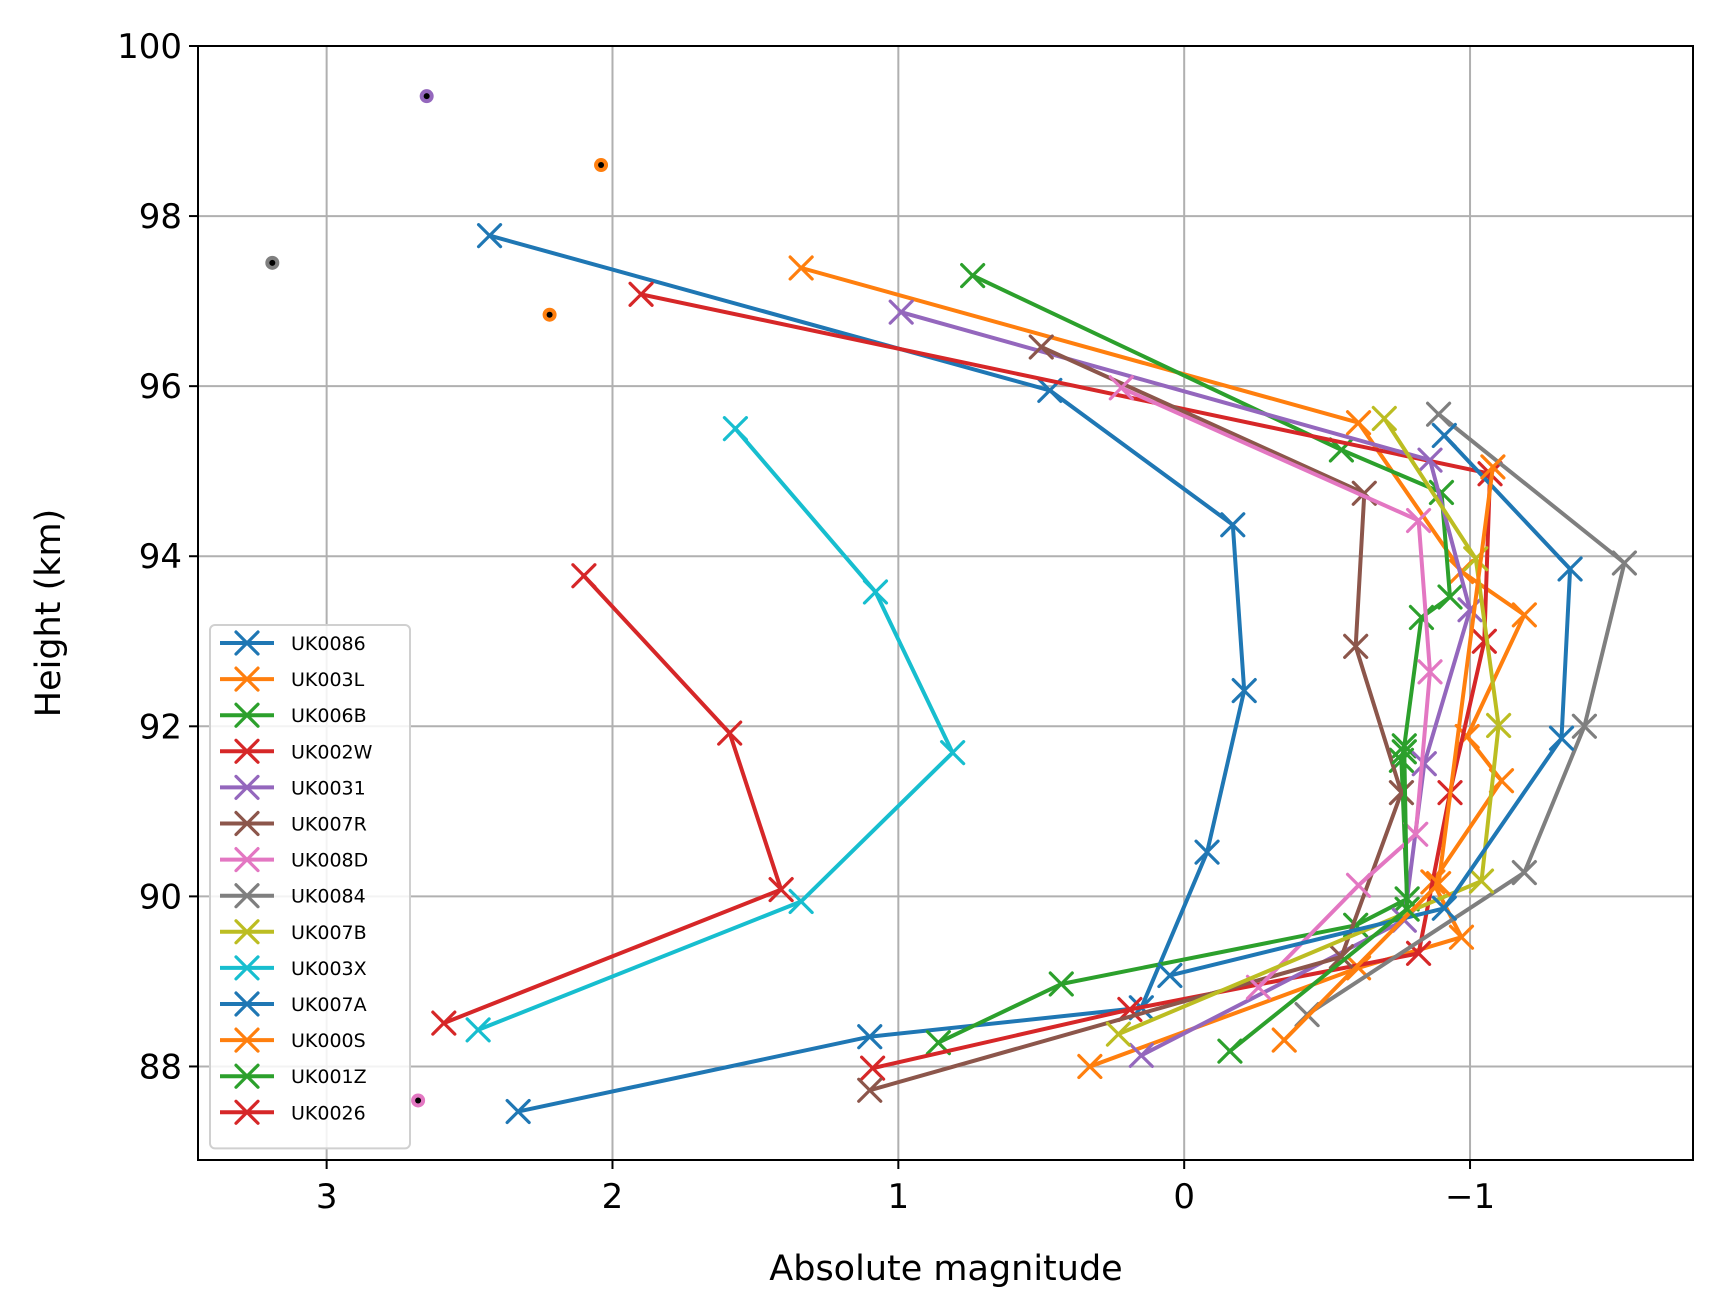  I want to click on y-tick-label: 90, so click(160, 897).